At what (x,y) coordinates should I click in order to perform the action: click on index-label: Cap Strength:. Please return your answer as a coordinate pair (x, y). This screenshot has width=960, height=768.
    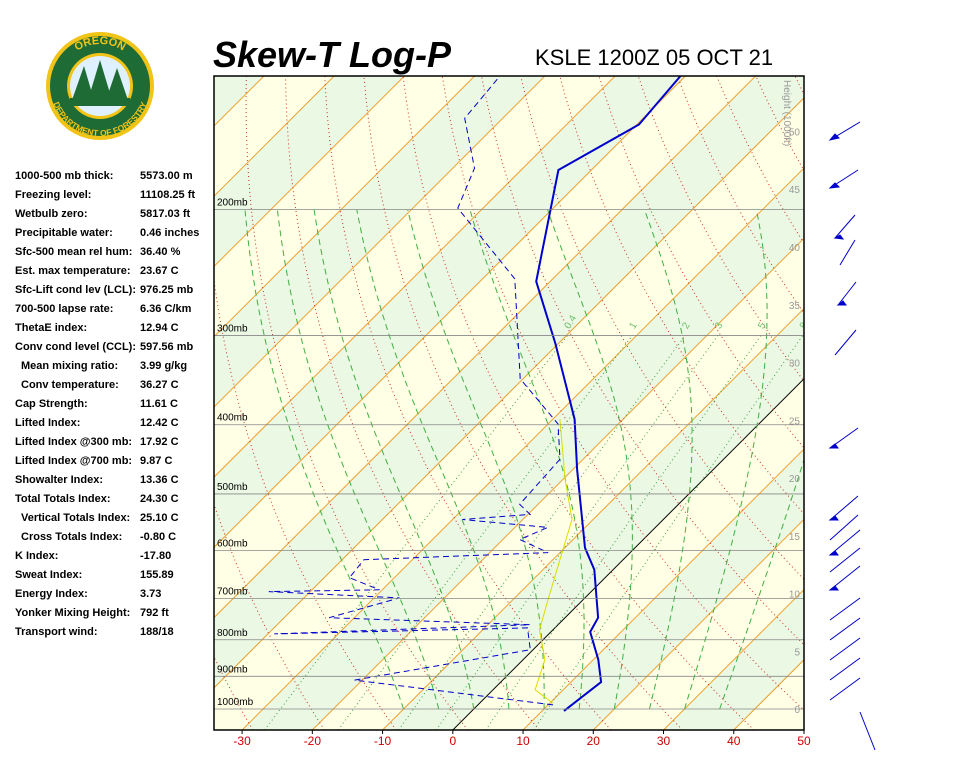
    Looking at the image, I should click on (51, 404).